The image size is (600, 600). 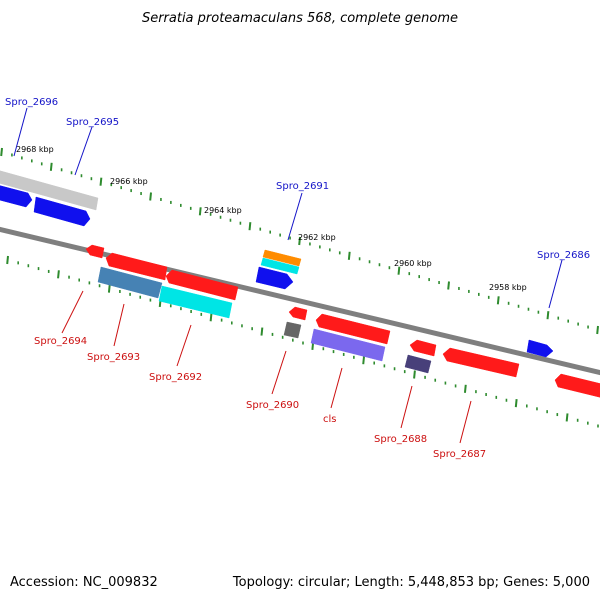 What do you see at coordinates (413, 263) in the screenshot?
I see `scale-label-2960: 2960 kbp` at bounding box center [413, 263].